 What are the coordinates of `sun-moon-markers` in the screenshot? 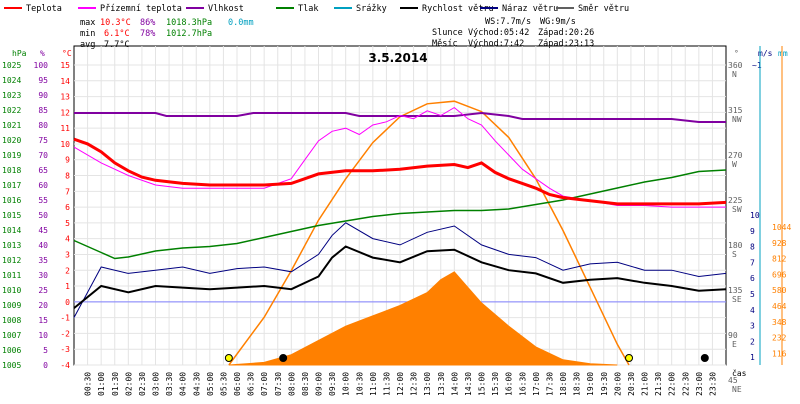 It's located at (466, 358).